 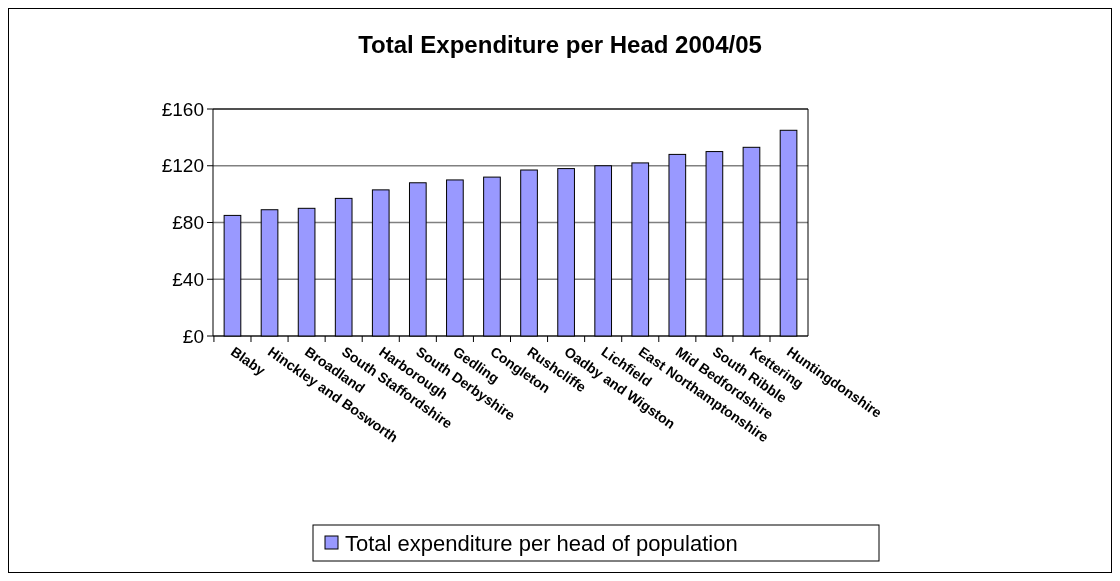 What do you see at coordinates (182, 166) in the screenshot?
I see `y-tick-label: £120` at bounding box center [182, 166].